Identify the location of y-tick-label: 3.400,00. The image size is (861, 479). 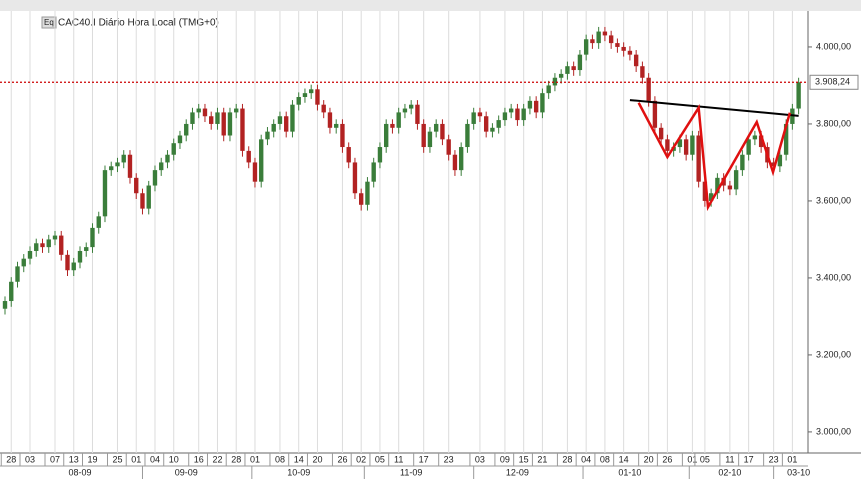
(833, 277).